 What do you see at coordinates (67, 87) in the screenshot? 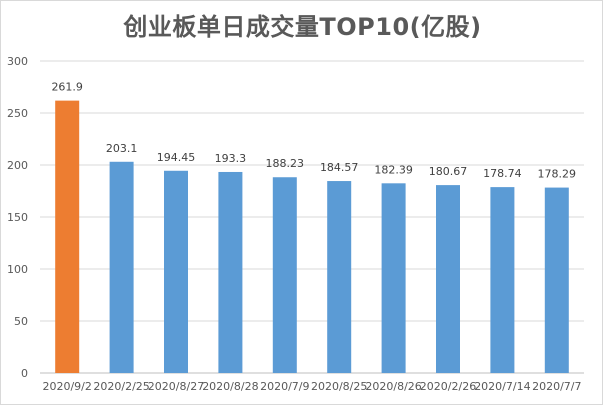
I see `data-label: 261.9` at bounding box center [67, 87].